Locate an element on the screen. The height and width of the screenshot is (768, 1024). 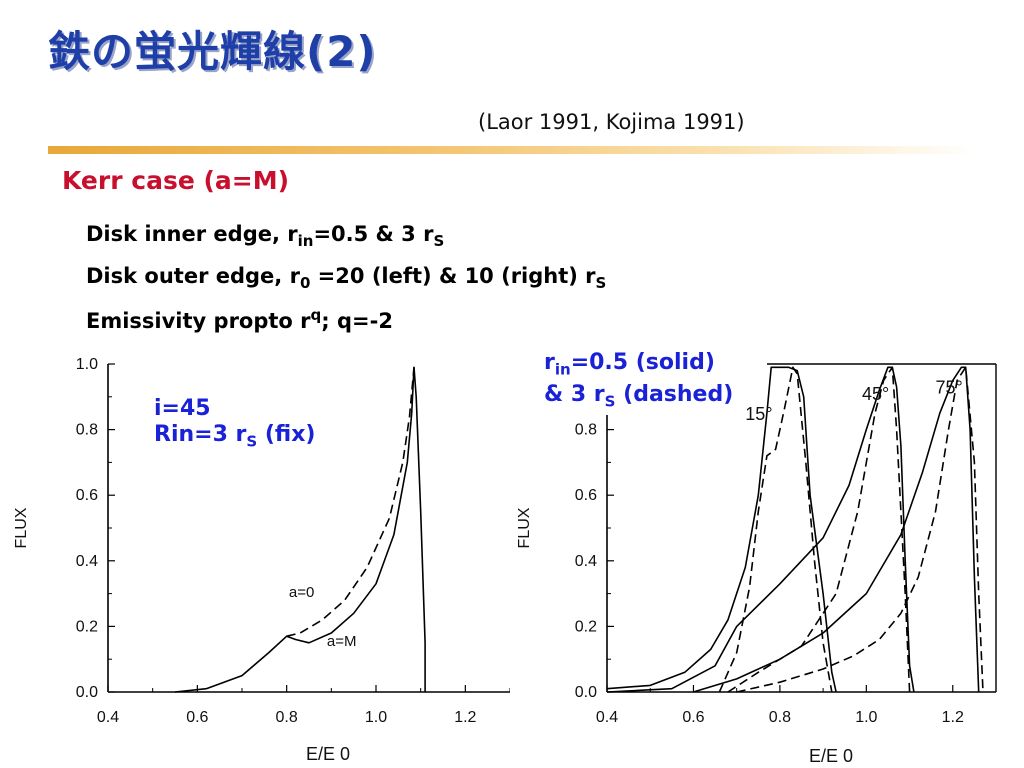
annotation-label: a=M is located at coordinates (342, 641).